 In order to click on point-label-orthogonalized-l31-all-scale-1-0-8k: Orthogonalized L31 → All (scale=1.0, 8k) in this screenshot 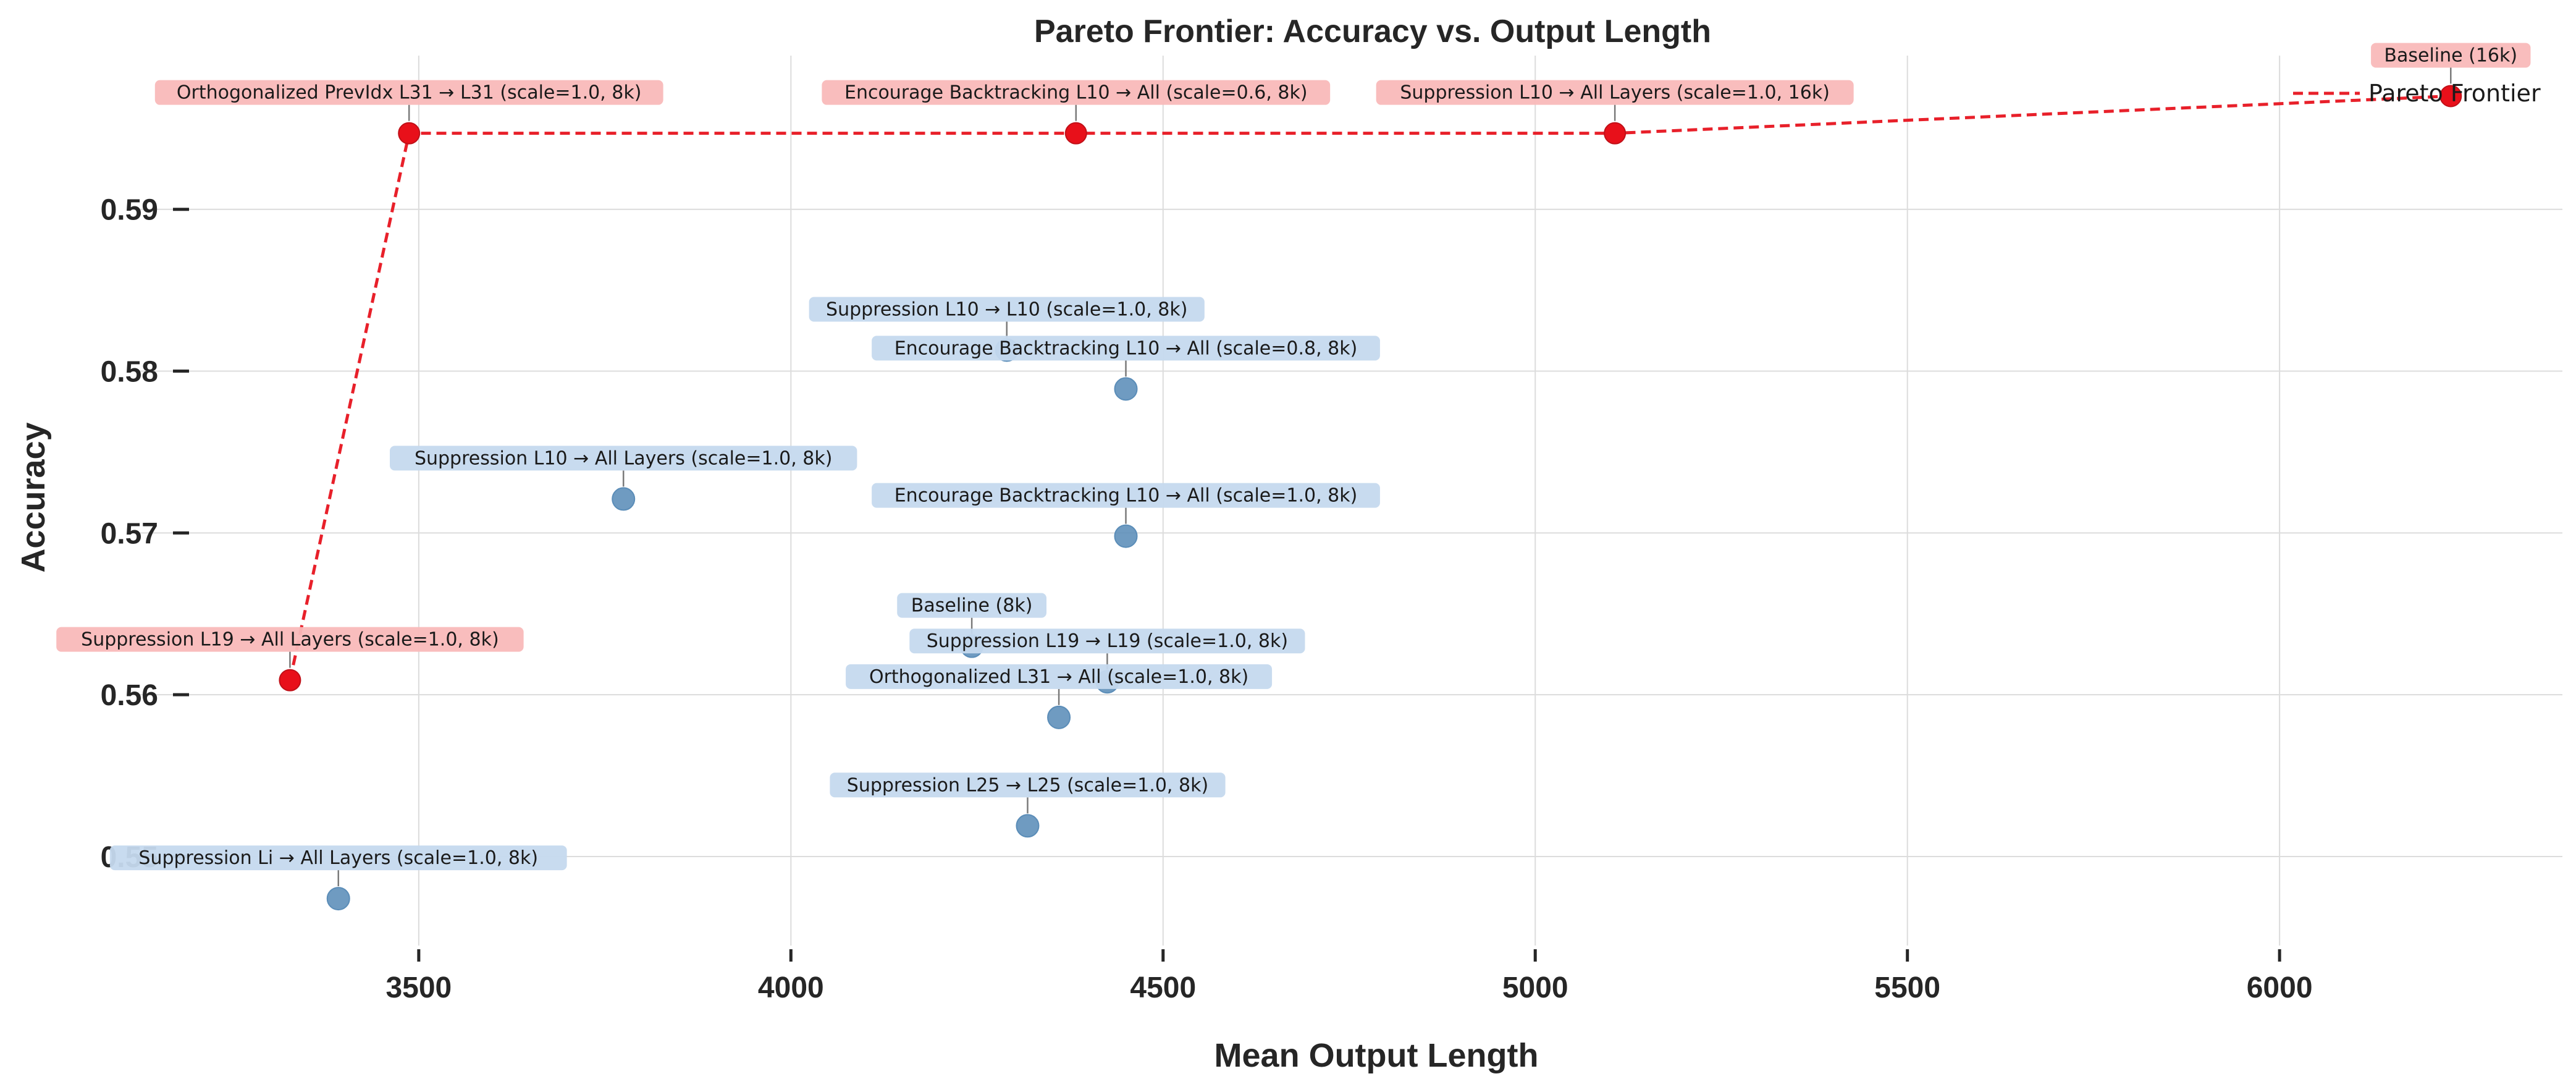, I will do `click(1058, 677)`.